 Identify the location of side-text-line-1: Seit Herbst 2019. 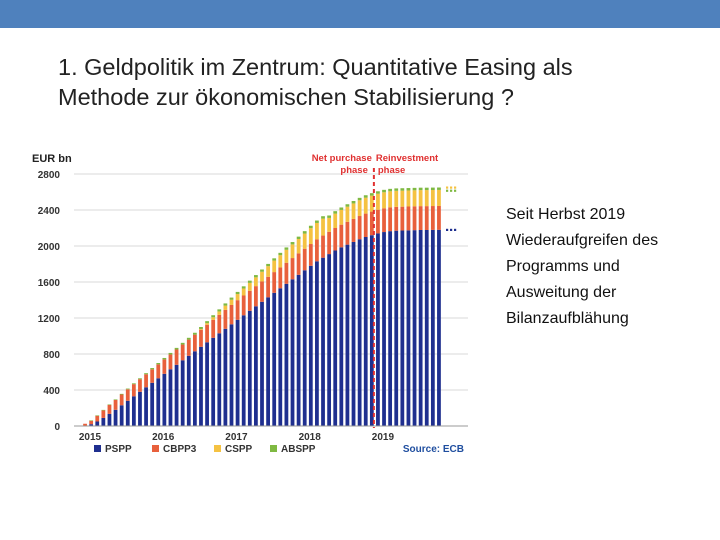
(566, 214).